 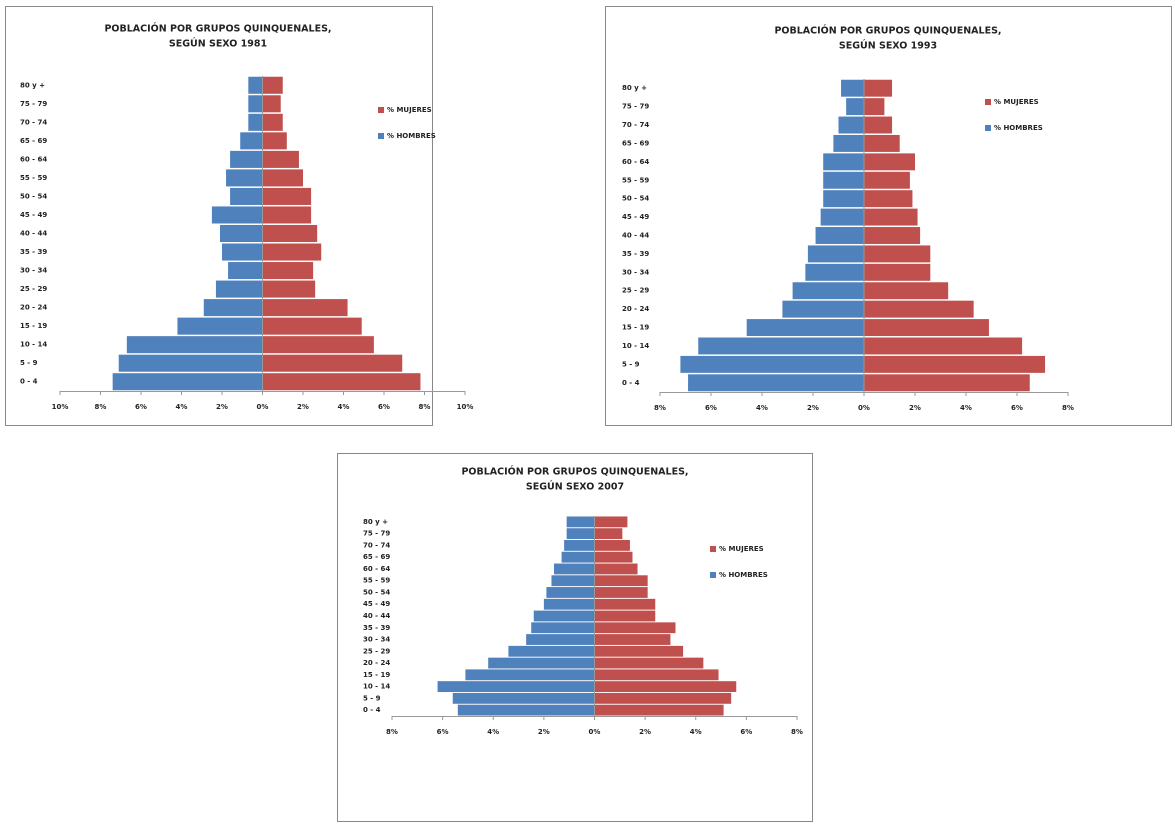 What do you see at coordinates (888, 46) in the screenshot?
I see `chart-title: SEGÚN SEXO 1993` at bounding box center [888, 46].